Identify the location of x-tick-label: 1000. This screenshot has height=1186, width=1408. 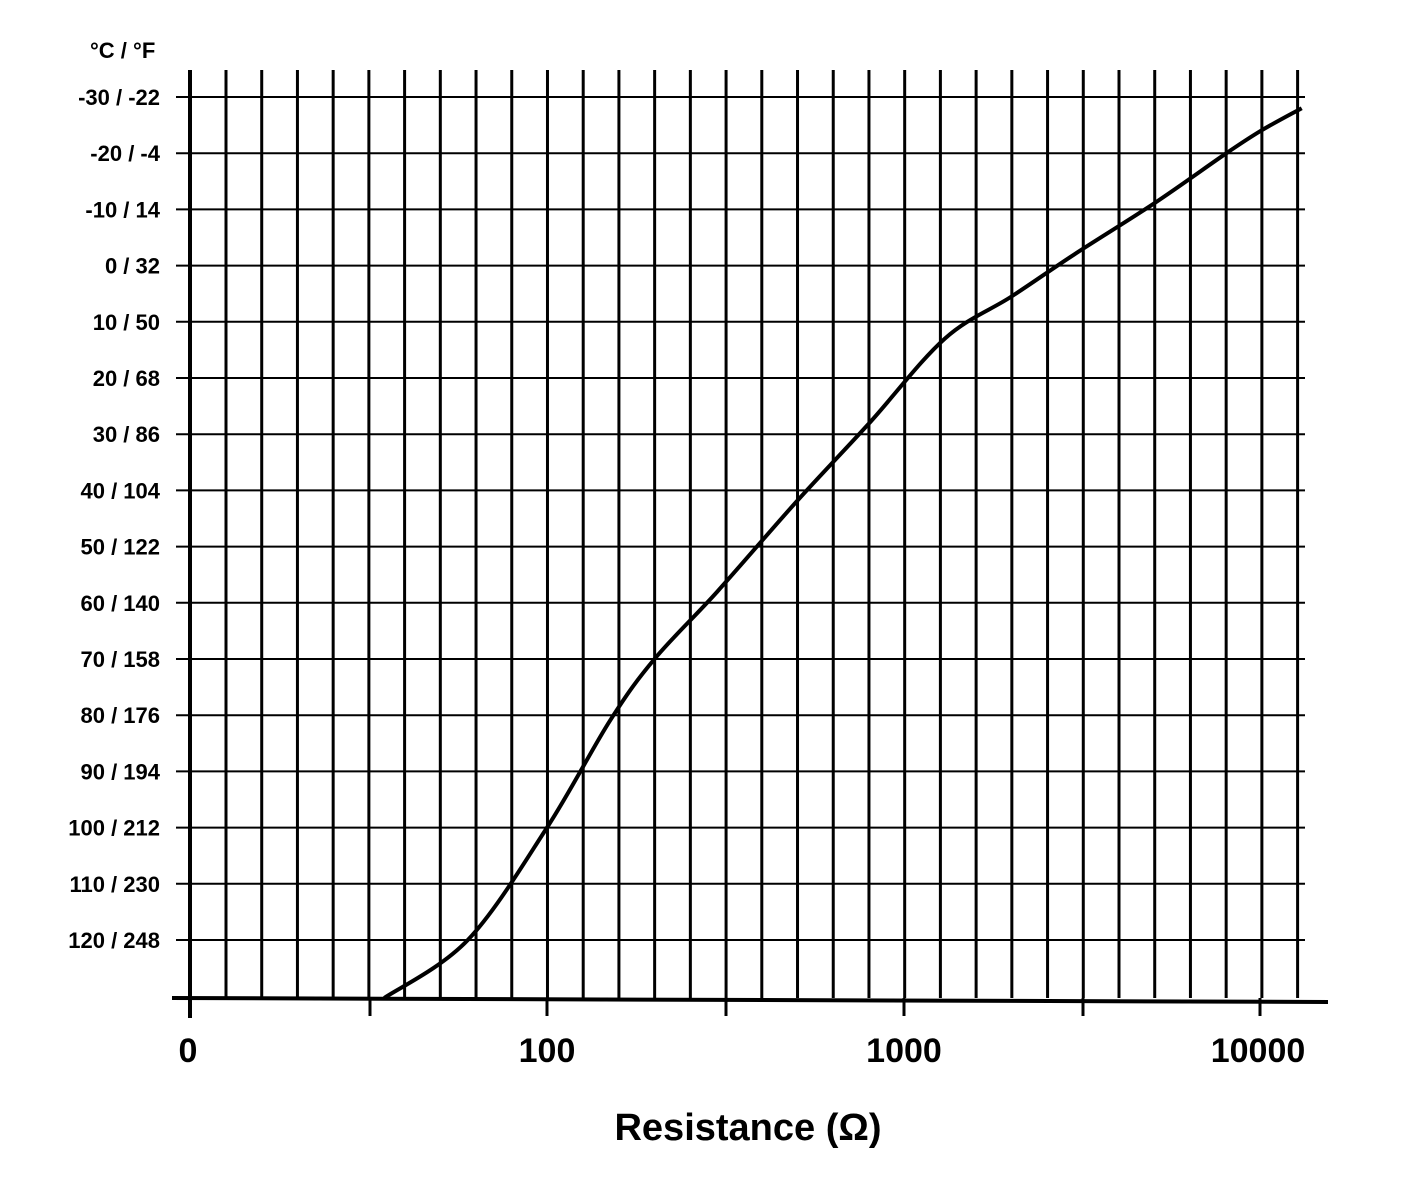
(904, 1051).